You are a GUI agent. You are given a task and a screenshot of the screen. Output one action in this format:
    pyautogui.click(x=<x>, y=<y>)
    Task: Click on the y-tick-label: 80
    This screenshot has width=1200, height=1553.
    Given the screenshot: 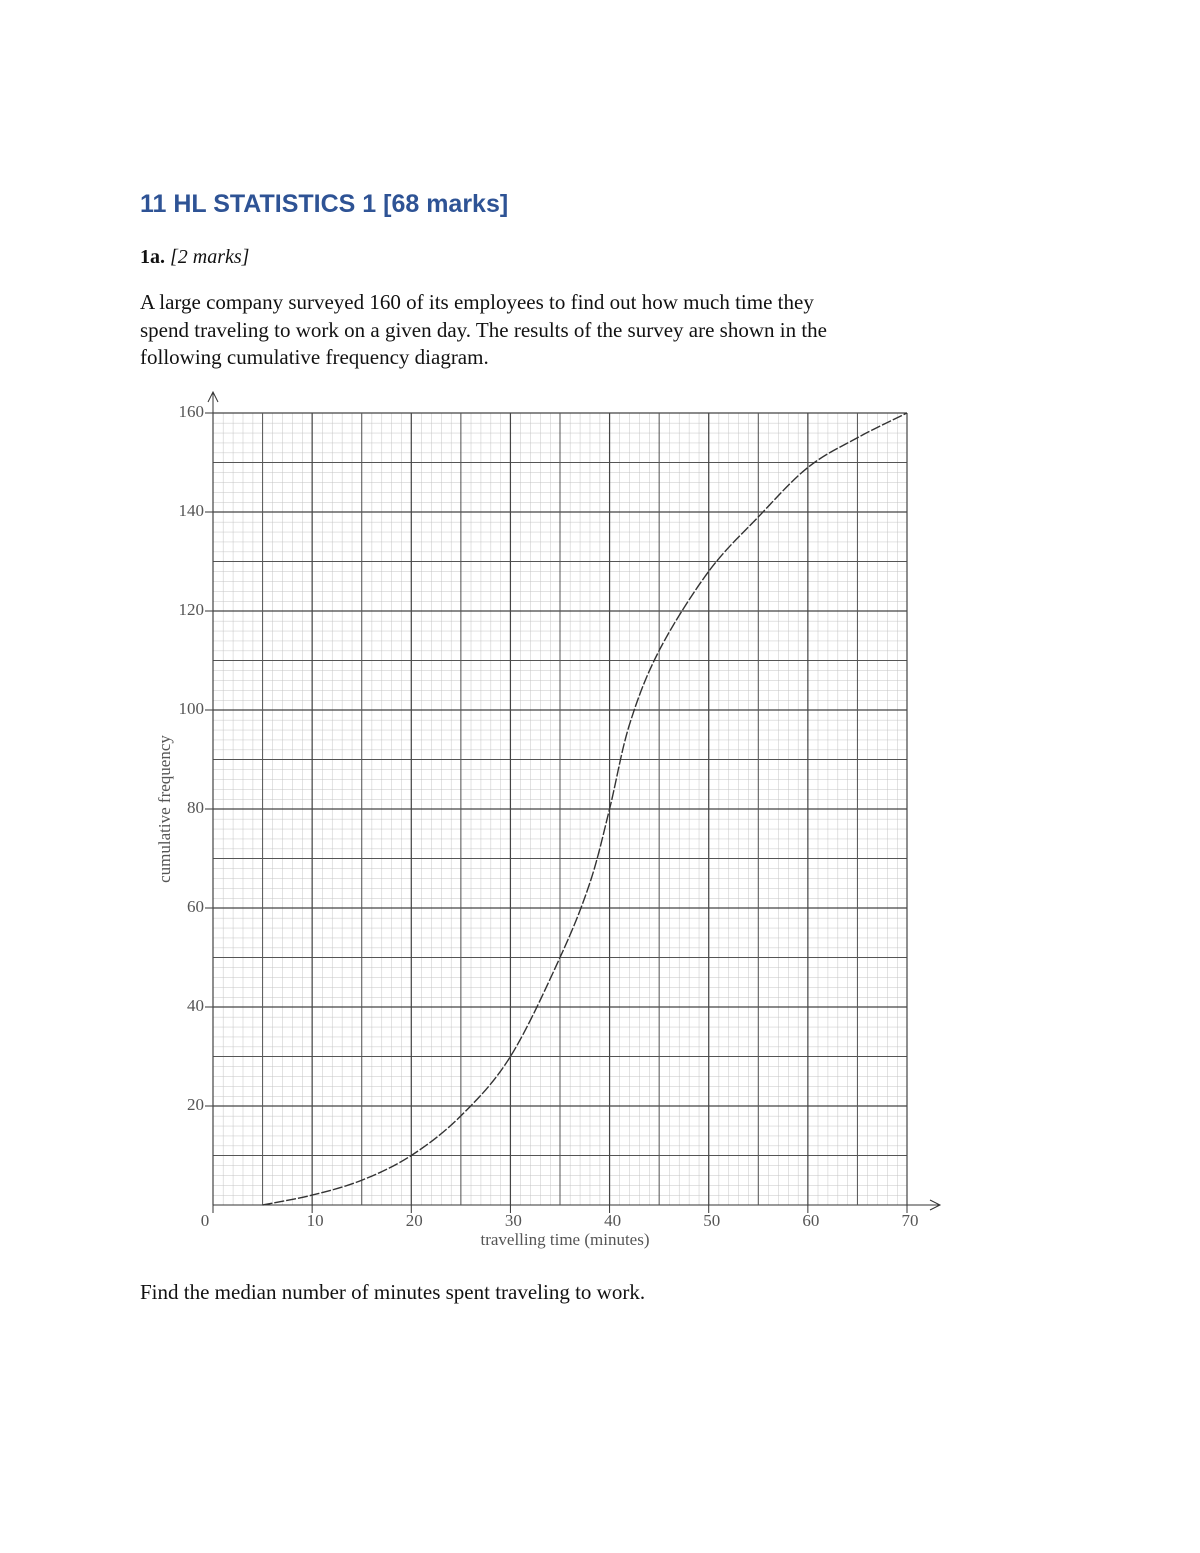 What is the action you would take?
    pyautogui.click(x=195, y=807)
    